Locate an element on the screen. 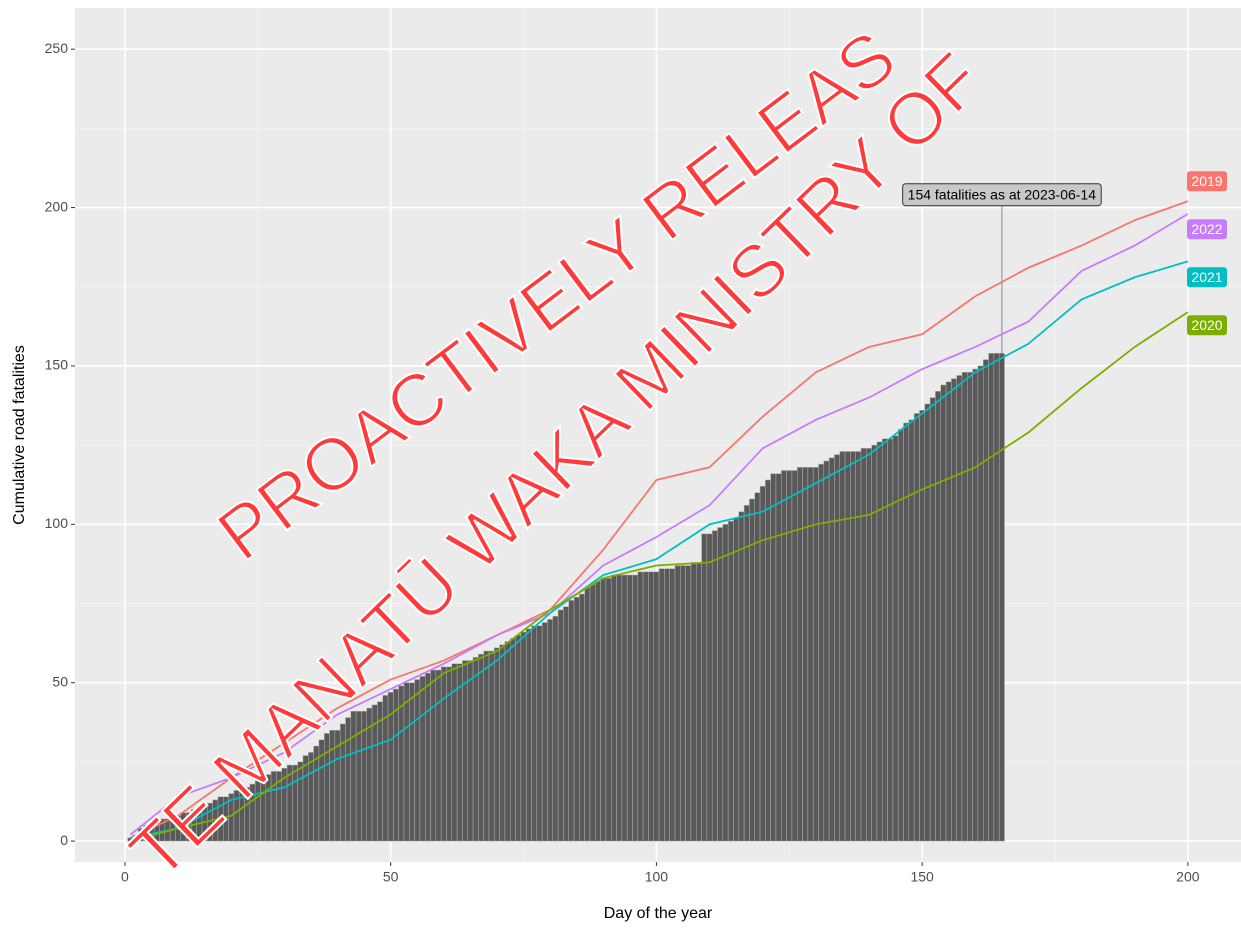 Image resolution: width=1241 pixels, height=929 pixels. series-label: 2019 is located at coordinates (1206, 181).